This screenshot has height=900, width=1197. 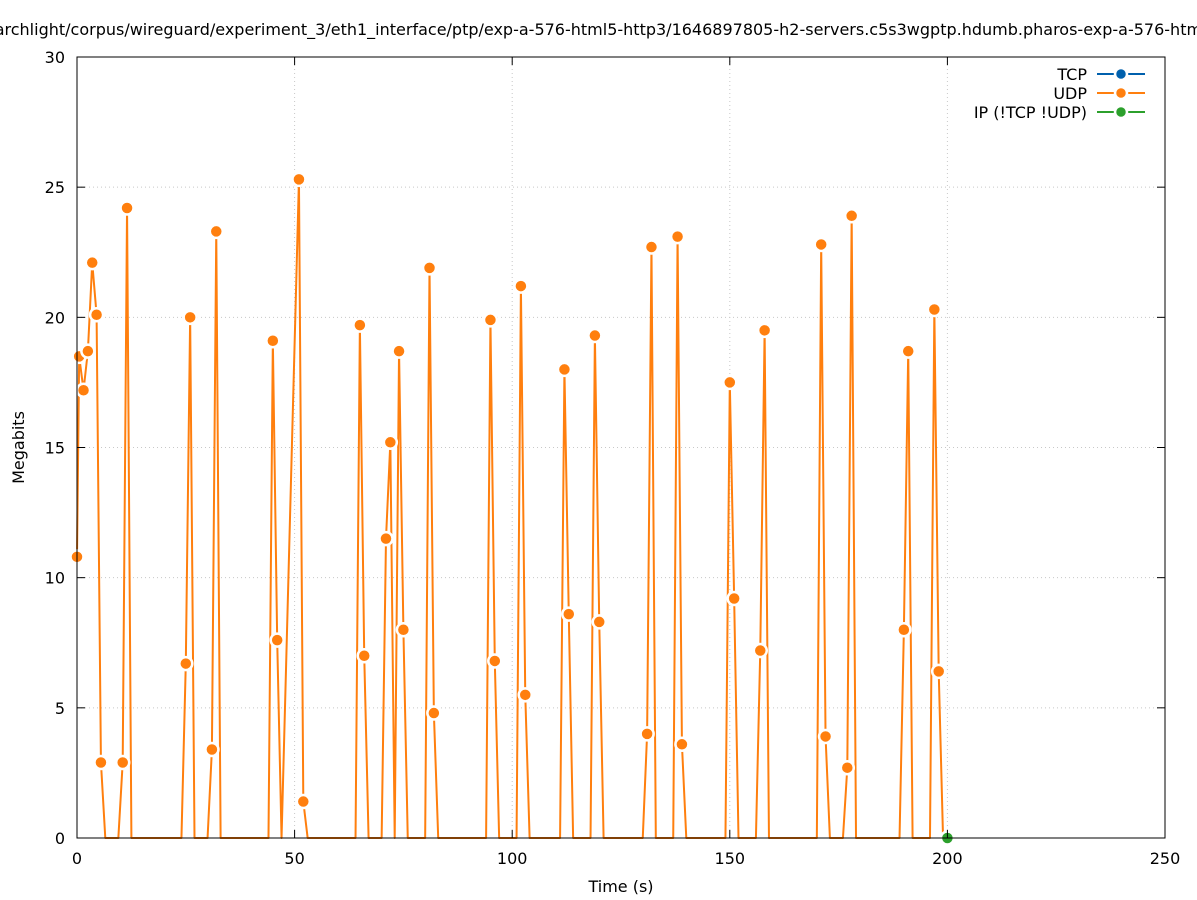 What do you see at coordinates (55, 317) in the screenshot?
I see `y-tick-label: 20` at bounding box center [55, 317].